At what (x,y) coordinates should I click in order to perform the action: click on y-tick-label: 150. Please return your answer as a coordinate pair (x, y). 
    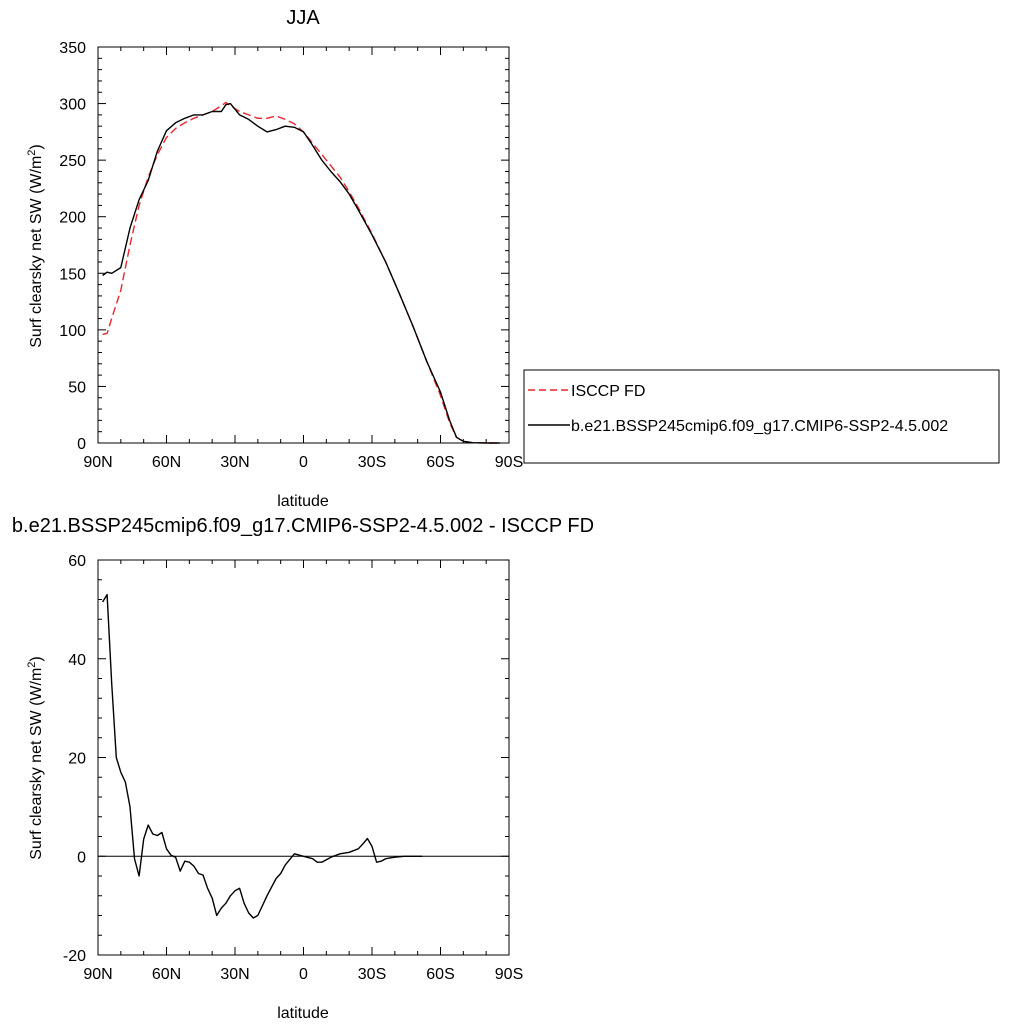
    Looking at the image, I should click on (72, 274).